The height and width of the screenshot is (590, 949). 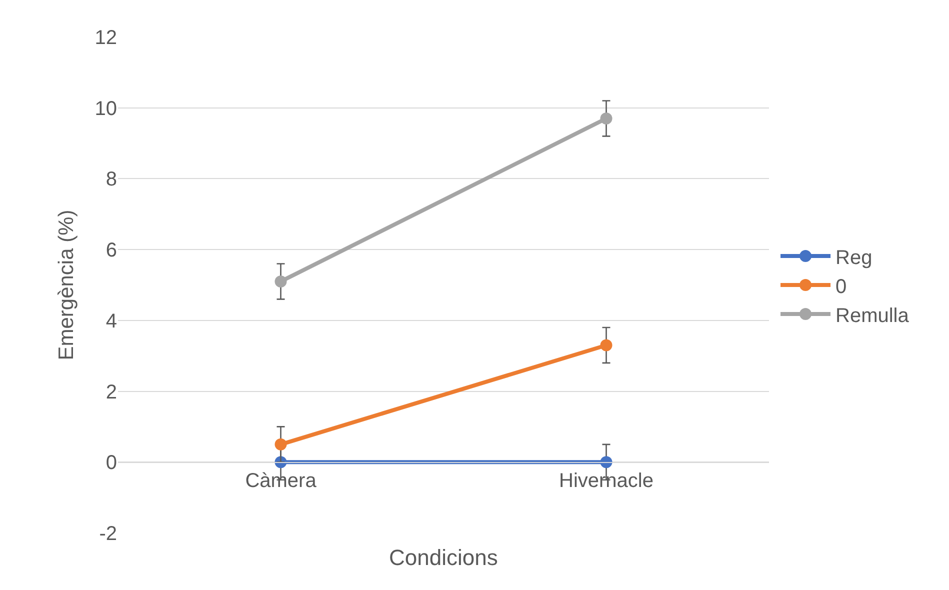 I want to click on y-tick-label: 8, so click(x=111, y=179).